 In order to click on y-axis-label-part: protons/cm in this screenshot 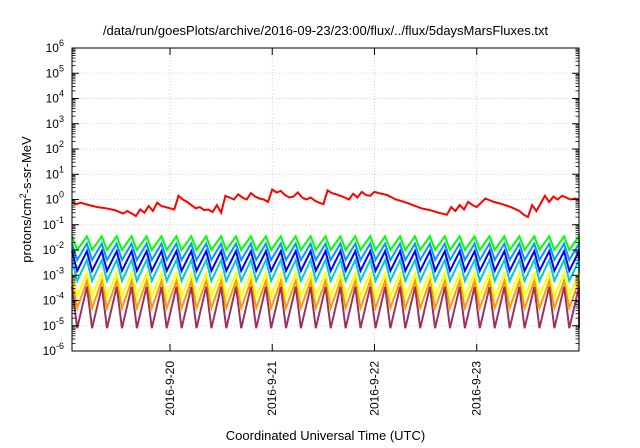, I will do `click(26, 230)`.